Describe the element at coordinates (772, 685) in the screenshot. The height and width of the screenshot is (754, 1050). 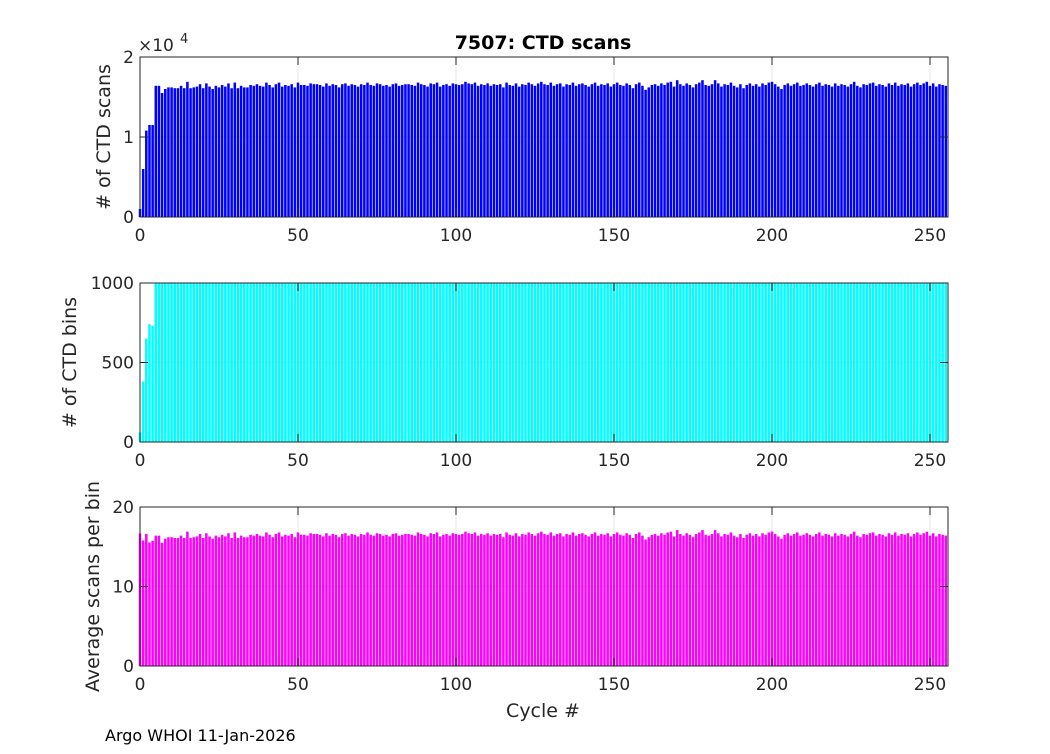
I see `x-tick-label: 200` at that location.